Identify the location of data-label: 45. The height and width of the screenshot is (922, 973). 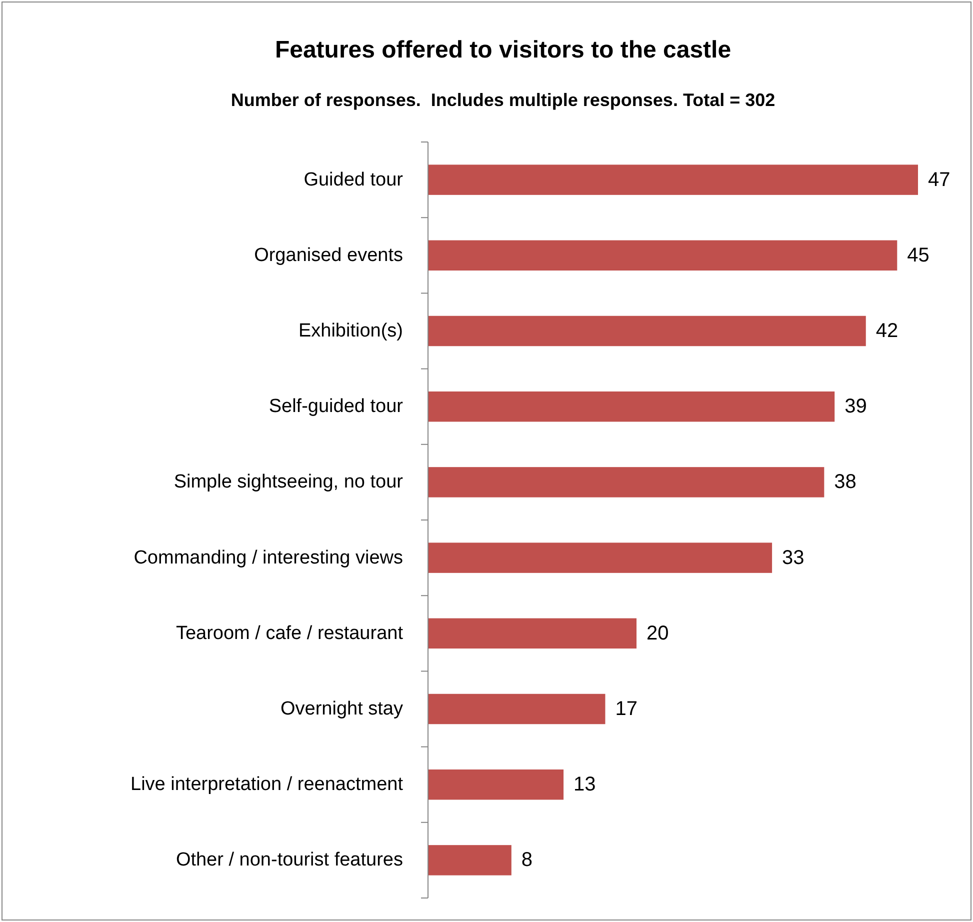
(918, 255).